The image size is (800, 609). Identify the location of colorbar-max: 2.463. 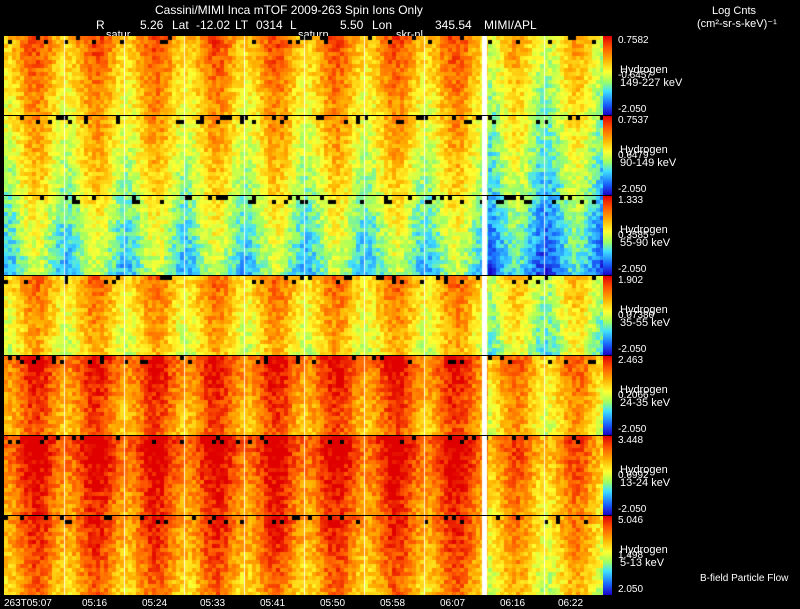
(631, 360).